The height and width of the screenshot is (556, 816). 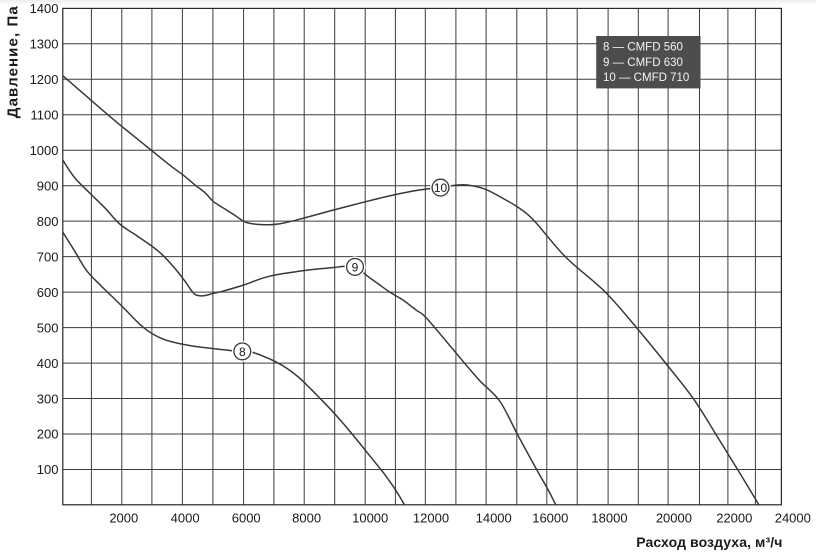 What do you see at coordinates (185, 518) in the screenshot?
I see `svg-text: 4000` at bounding box center [185, 518].